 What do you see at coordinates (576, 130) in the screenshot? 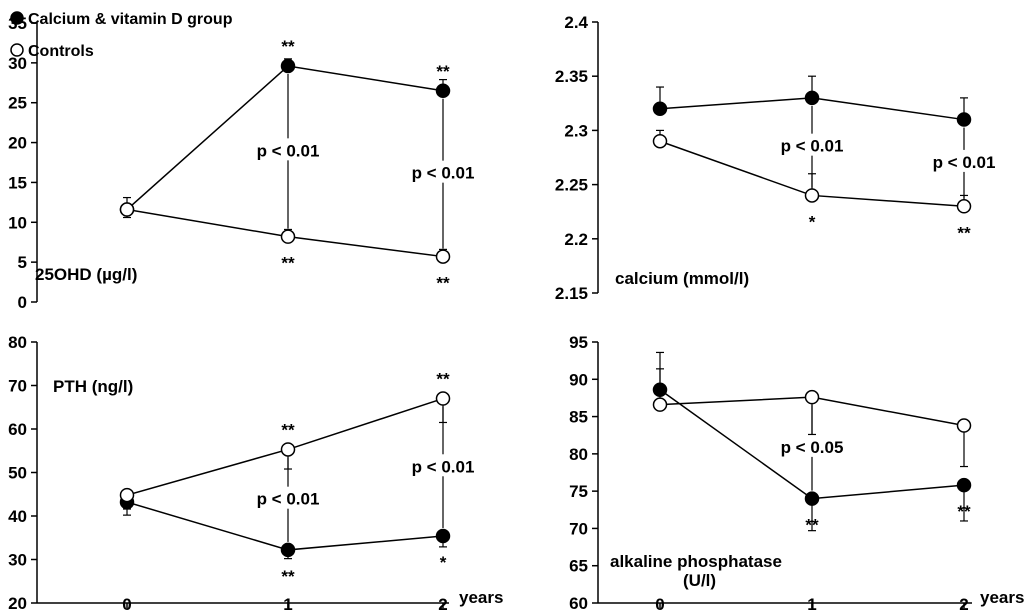
I see `y-tick-label: 2.3` at bounding box center [576, 130].